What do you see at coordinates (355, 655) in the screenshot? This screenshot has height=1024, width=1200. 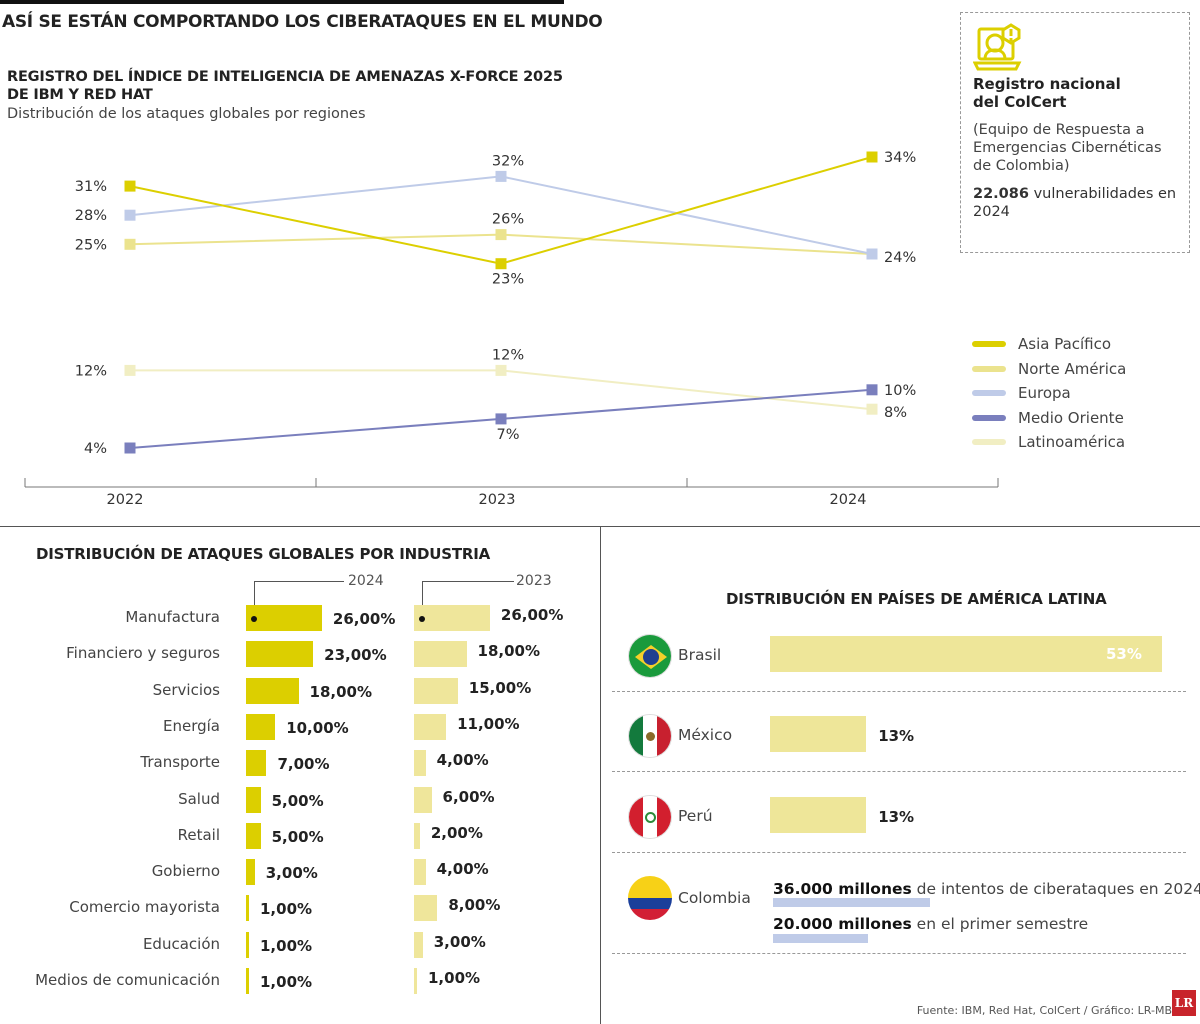 I see `bar-value-label: 23,00%` at bounding box center [355, 655].